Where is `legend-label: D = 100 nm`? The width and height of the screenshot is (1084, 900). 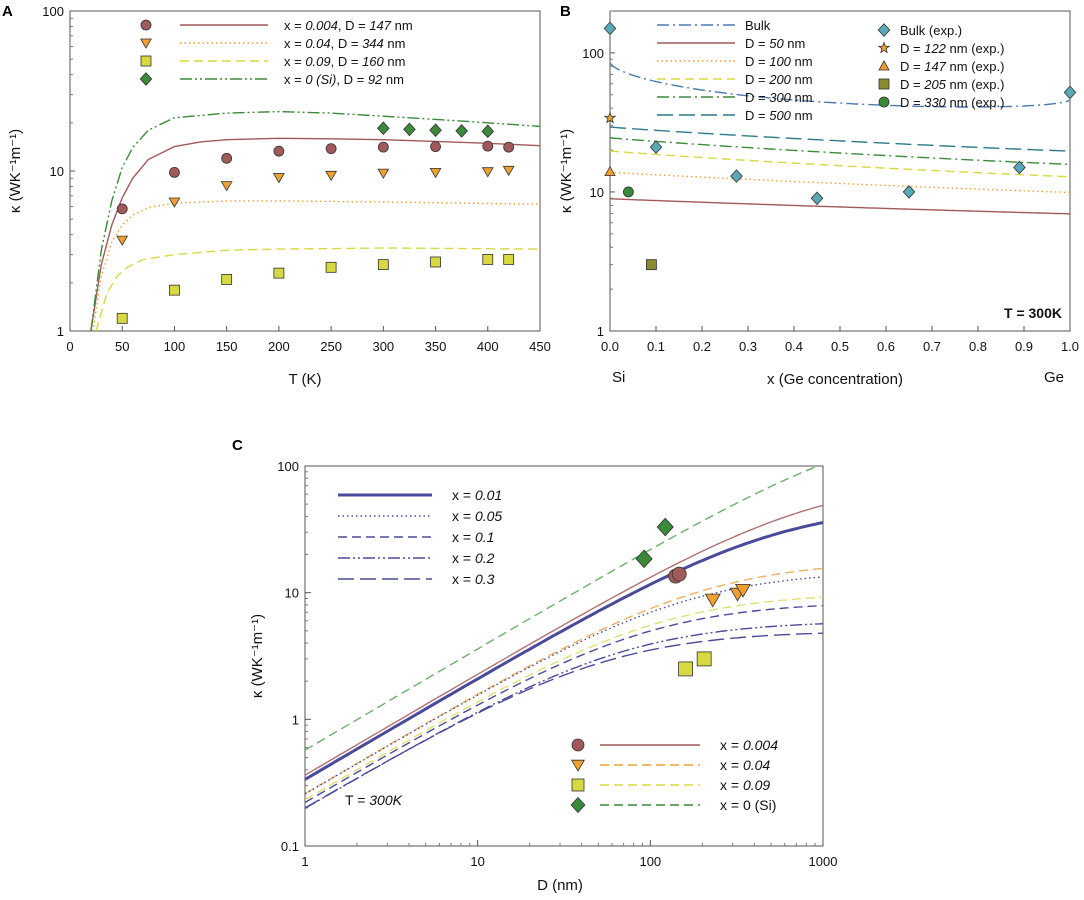
legend-label: D = 100 nm is located at coordinates (779, 61).